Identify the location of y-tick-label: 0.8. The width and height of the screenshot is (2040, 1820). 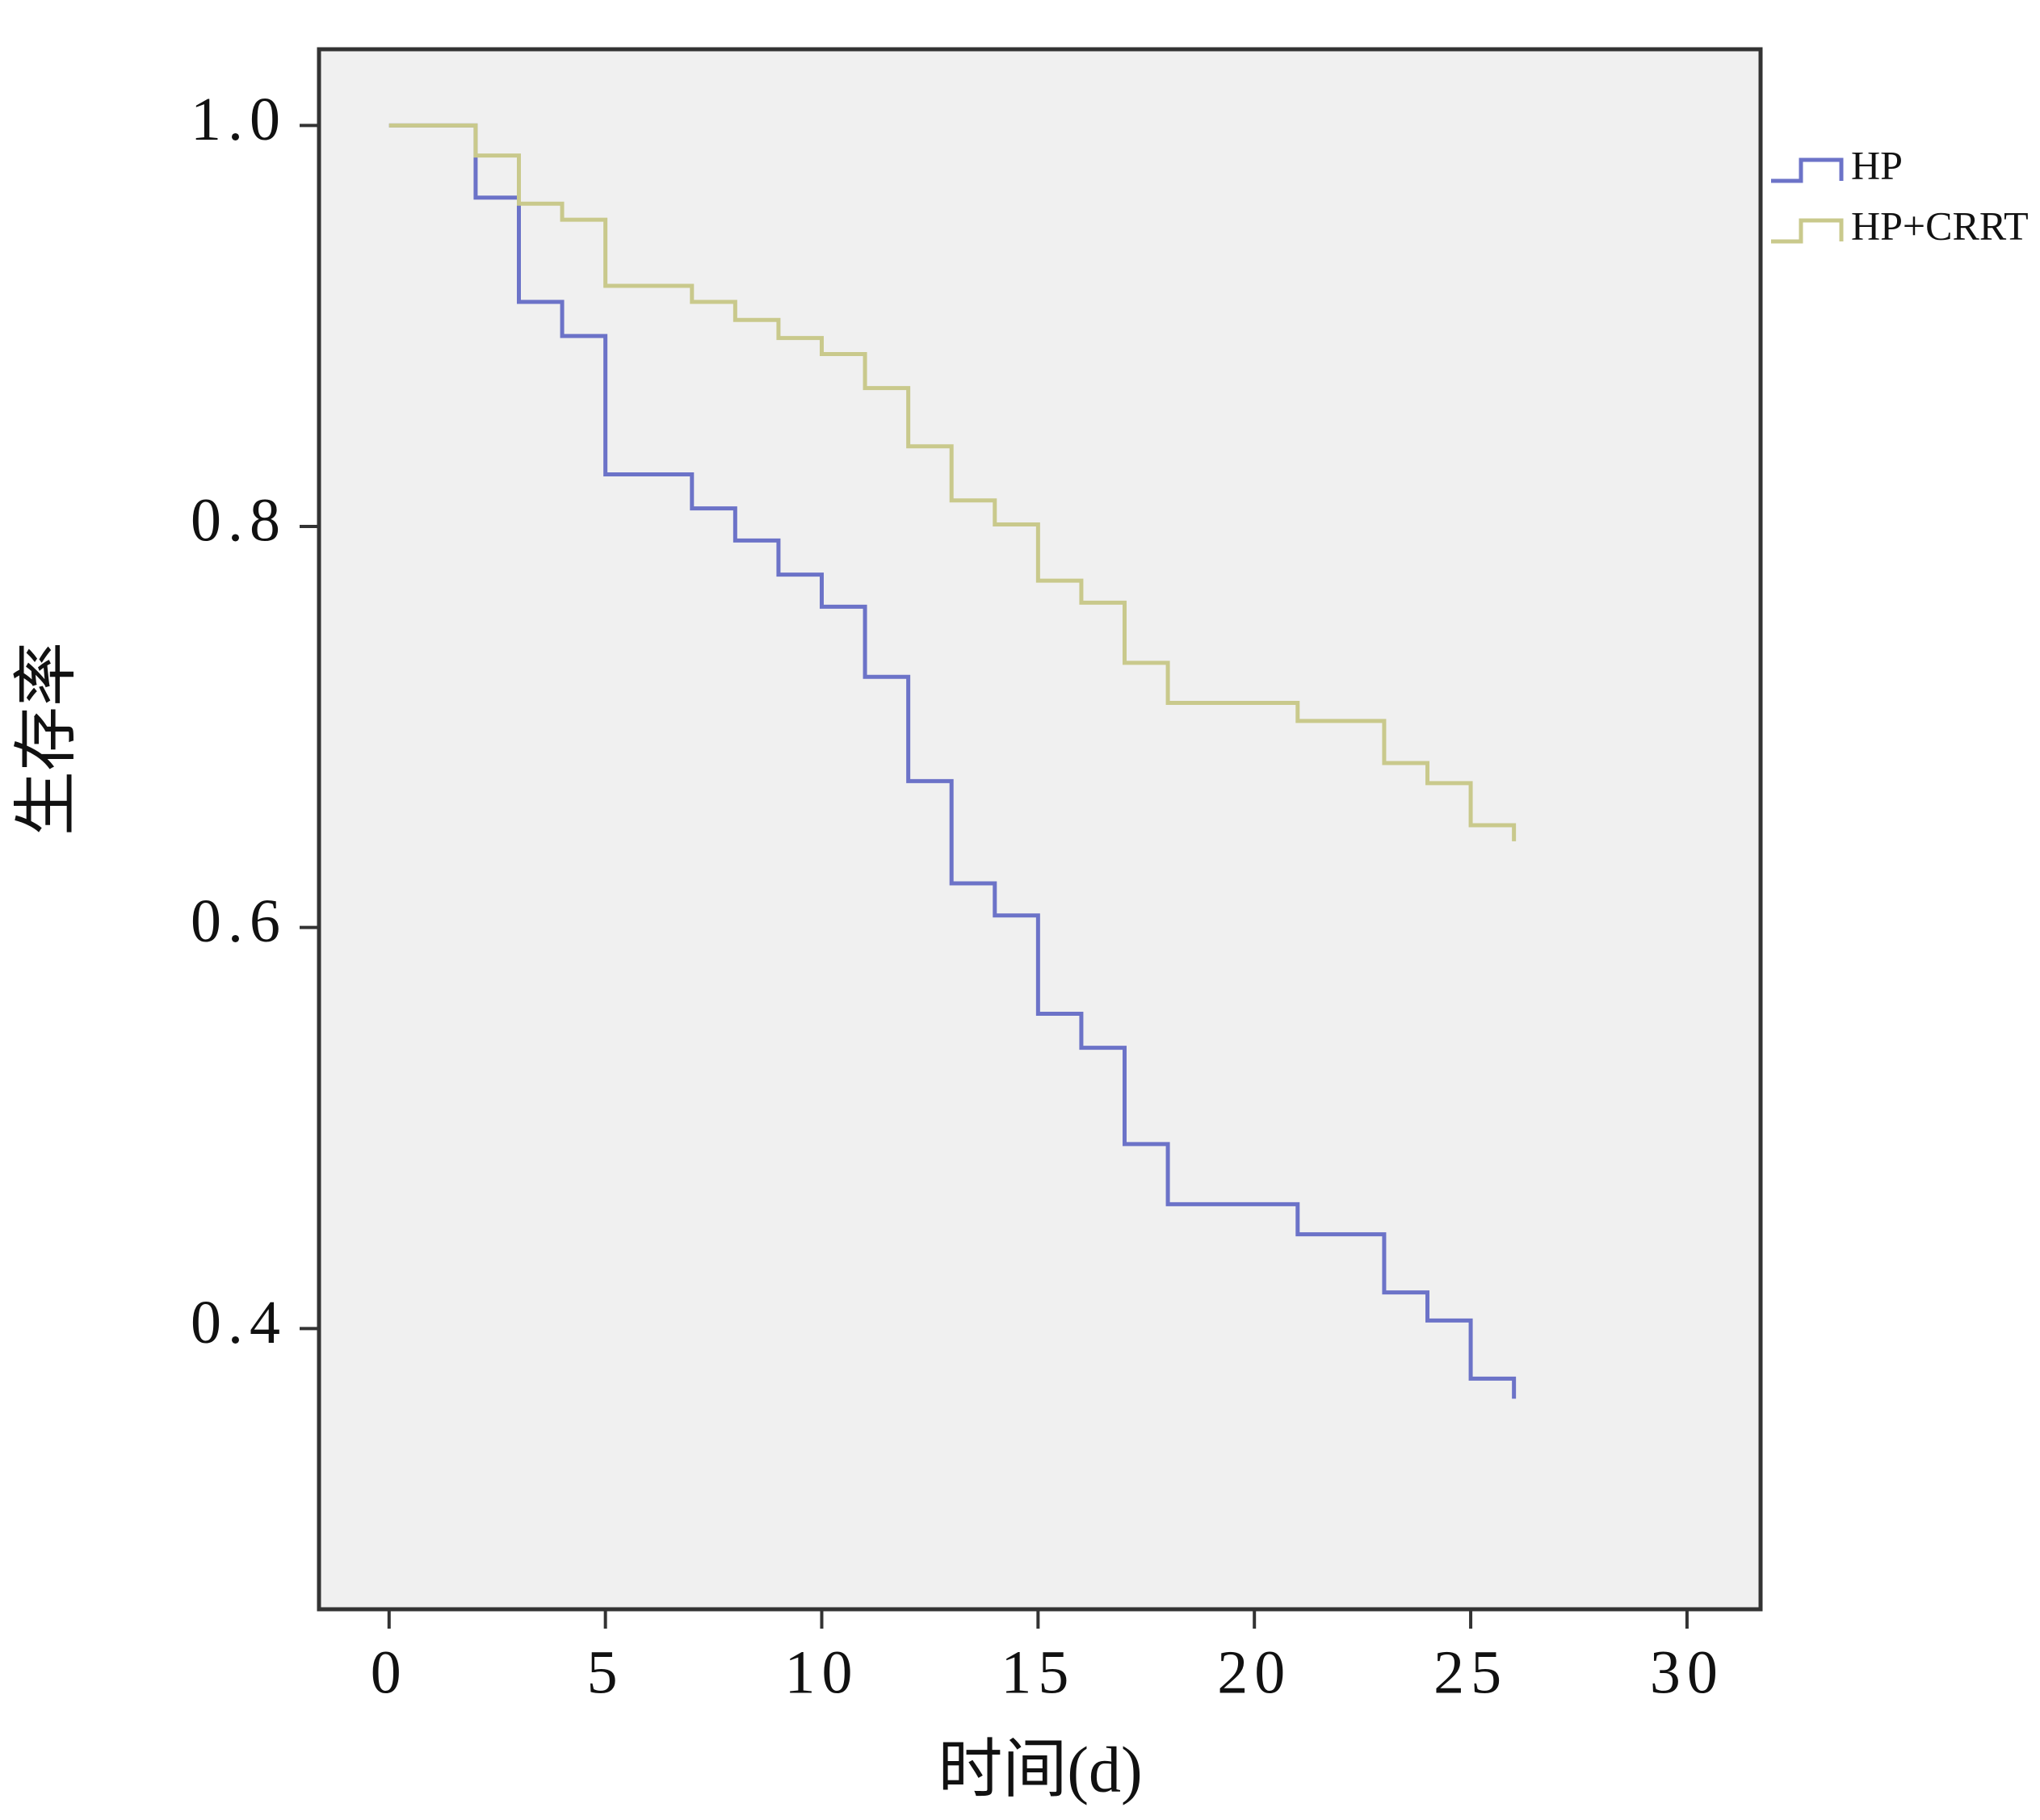
(239, 520).